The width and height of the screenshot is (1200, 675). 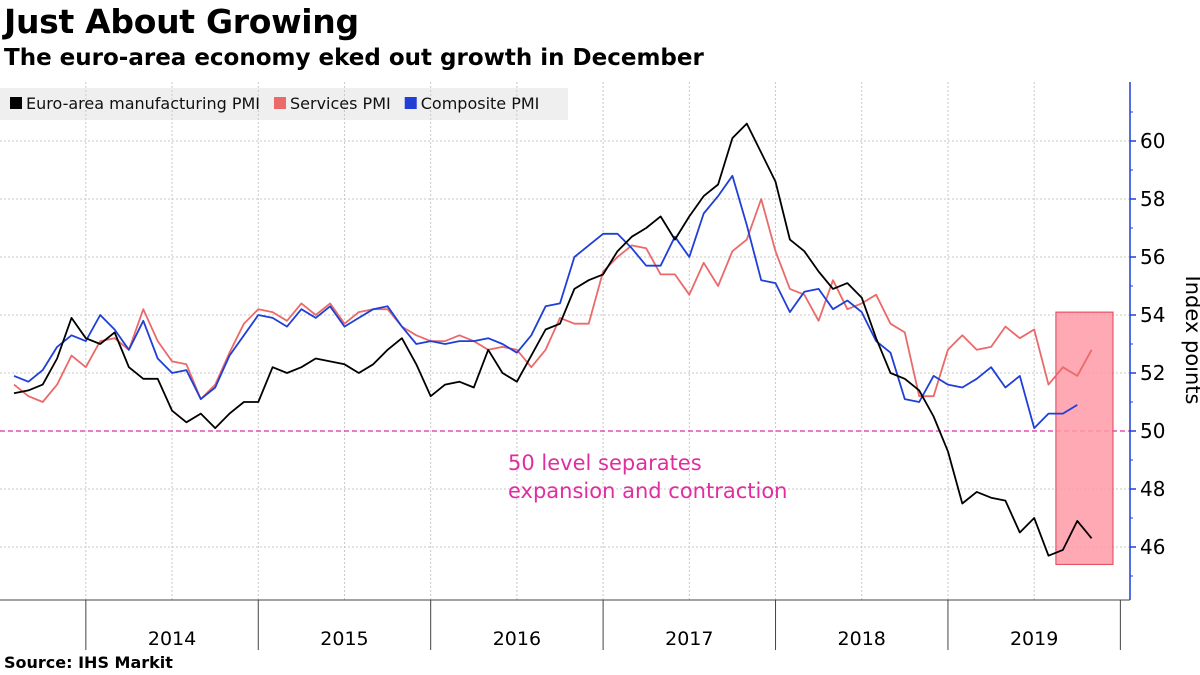 I want to click on x-year-label: 2015, so click(x=344, y=639).